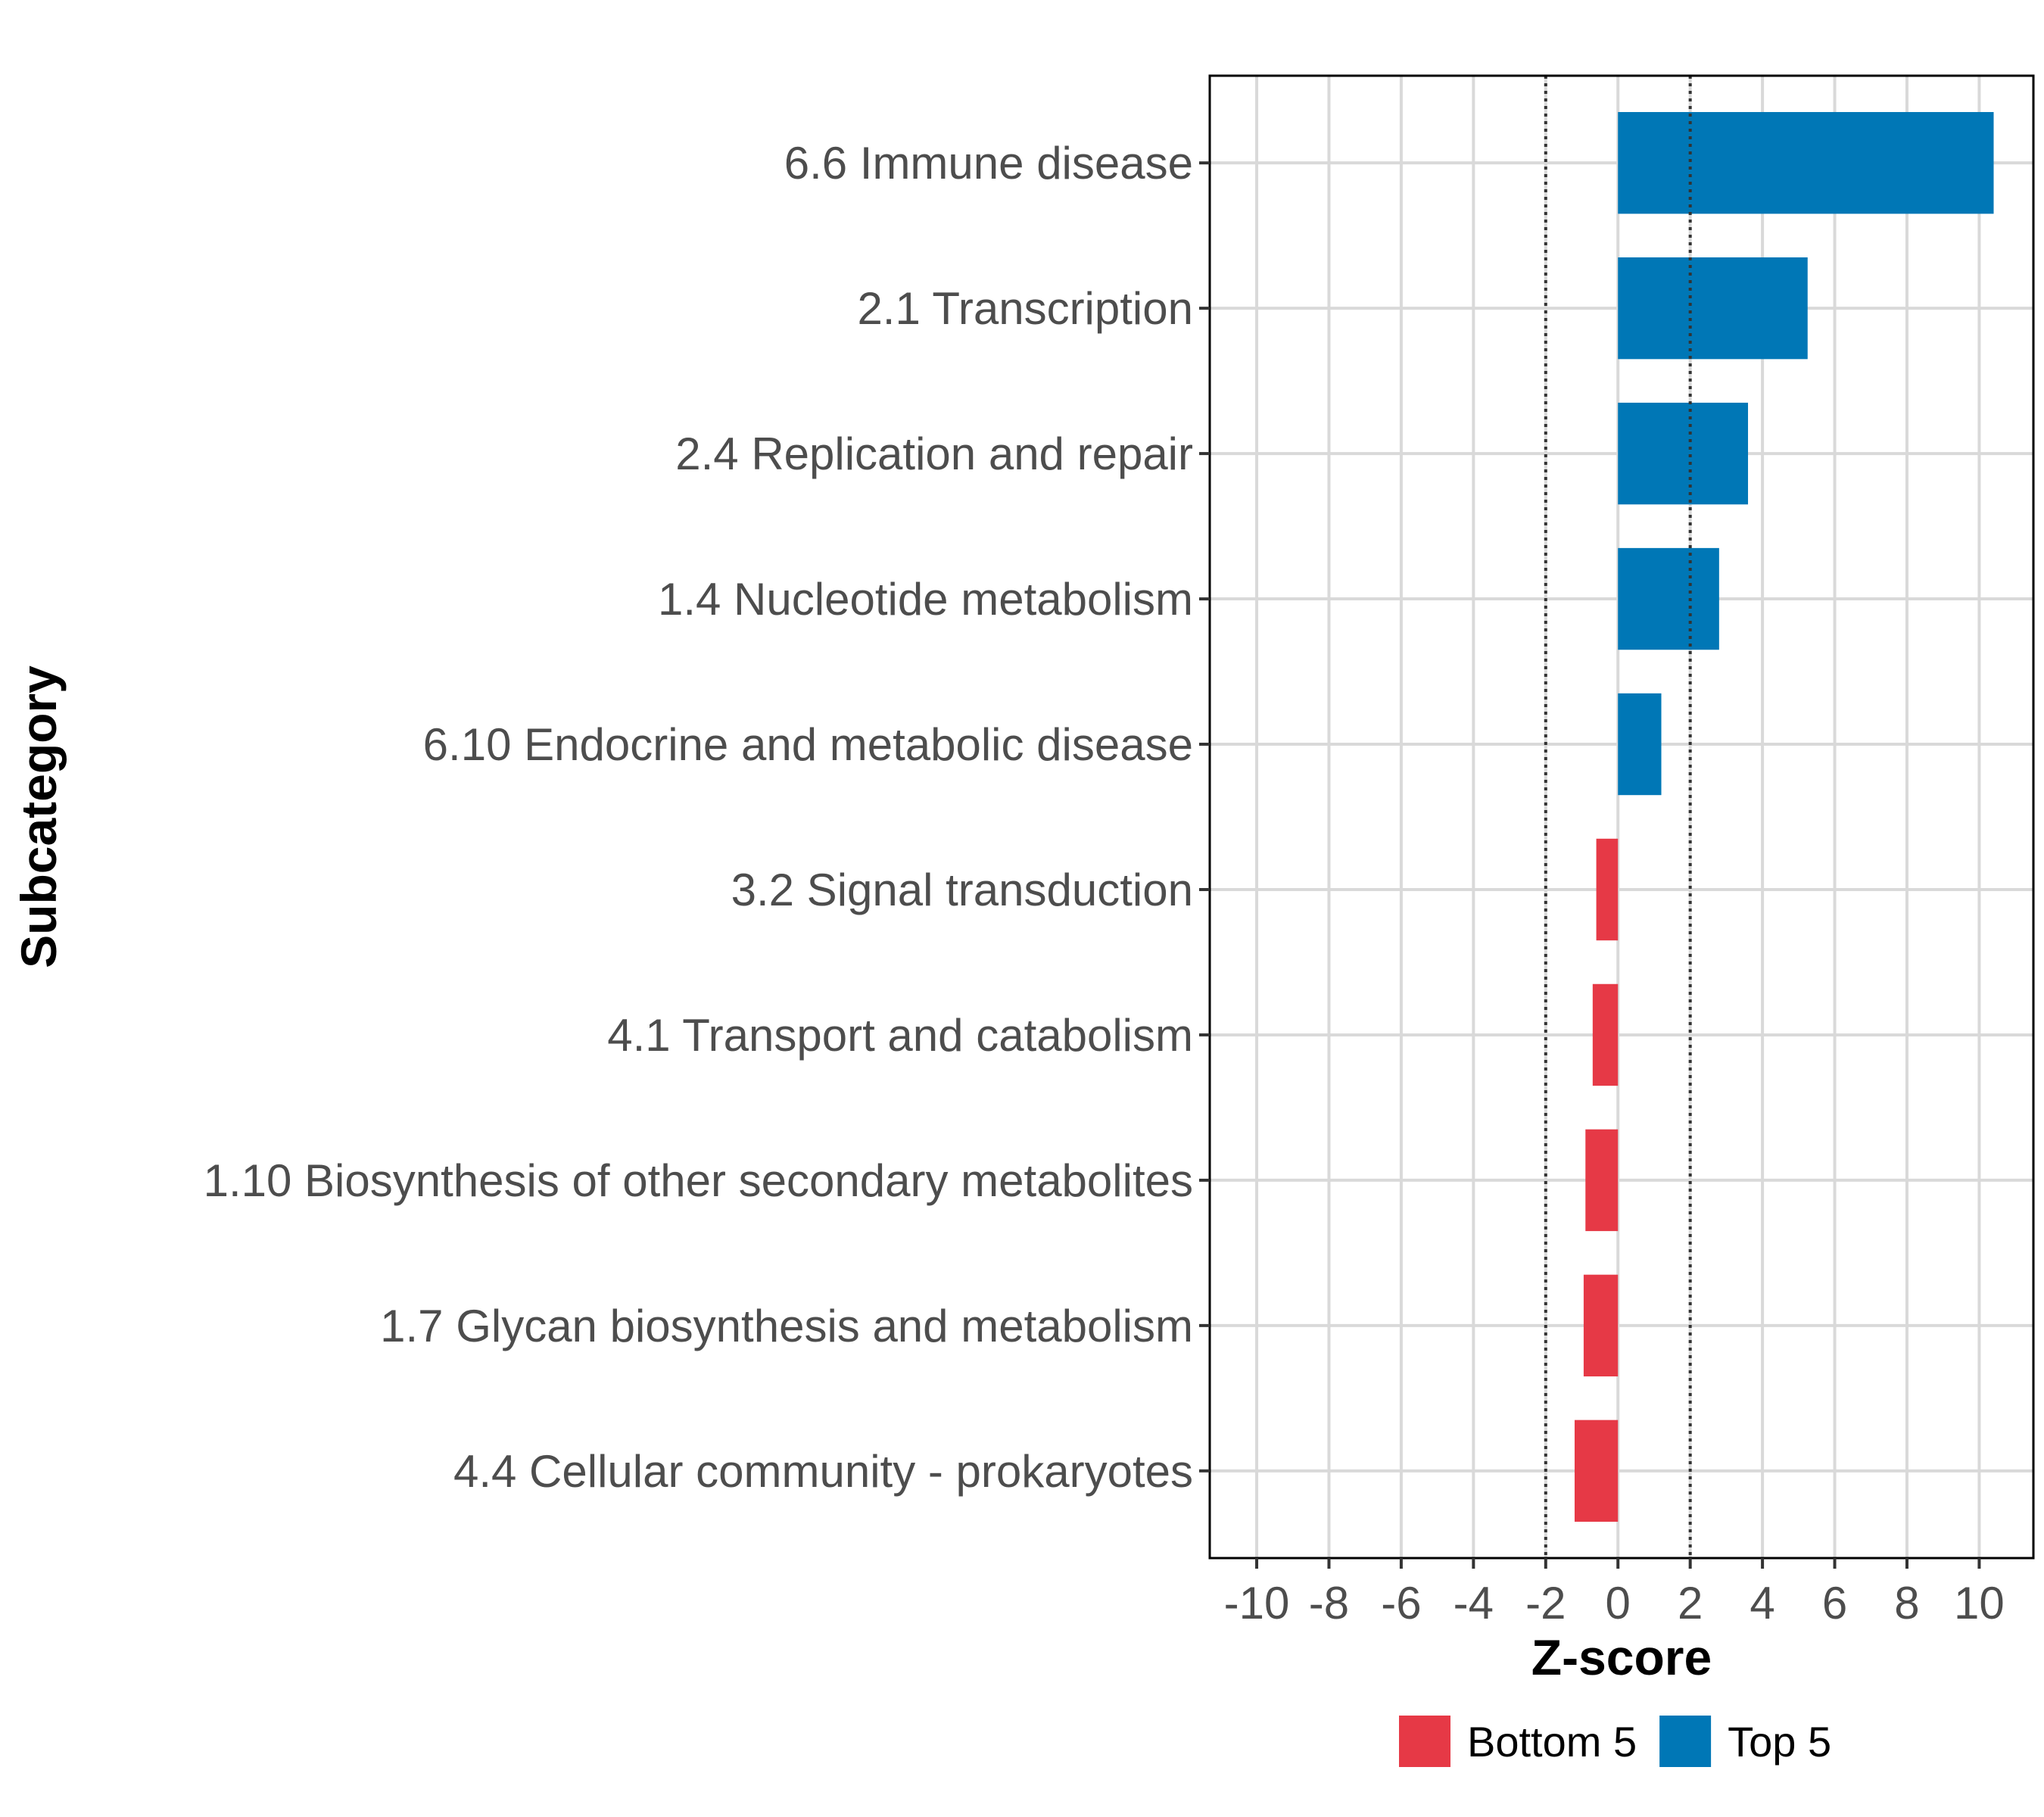 The image size is (2044, 1817). What do you see at coordinates (934, 454) in the screenshot?
I see `category-label: 2.4 Replication and repair` at bounding box center [934, 454].